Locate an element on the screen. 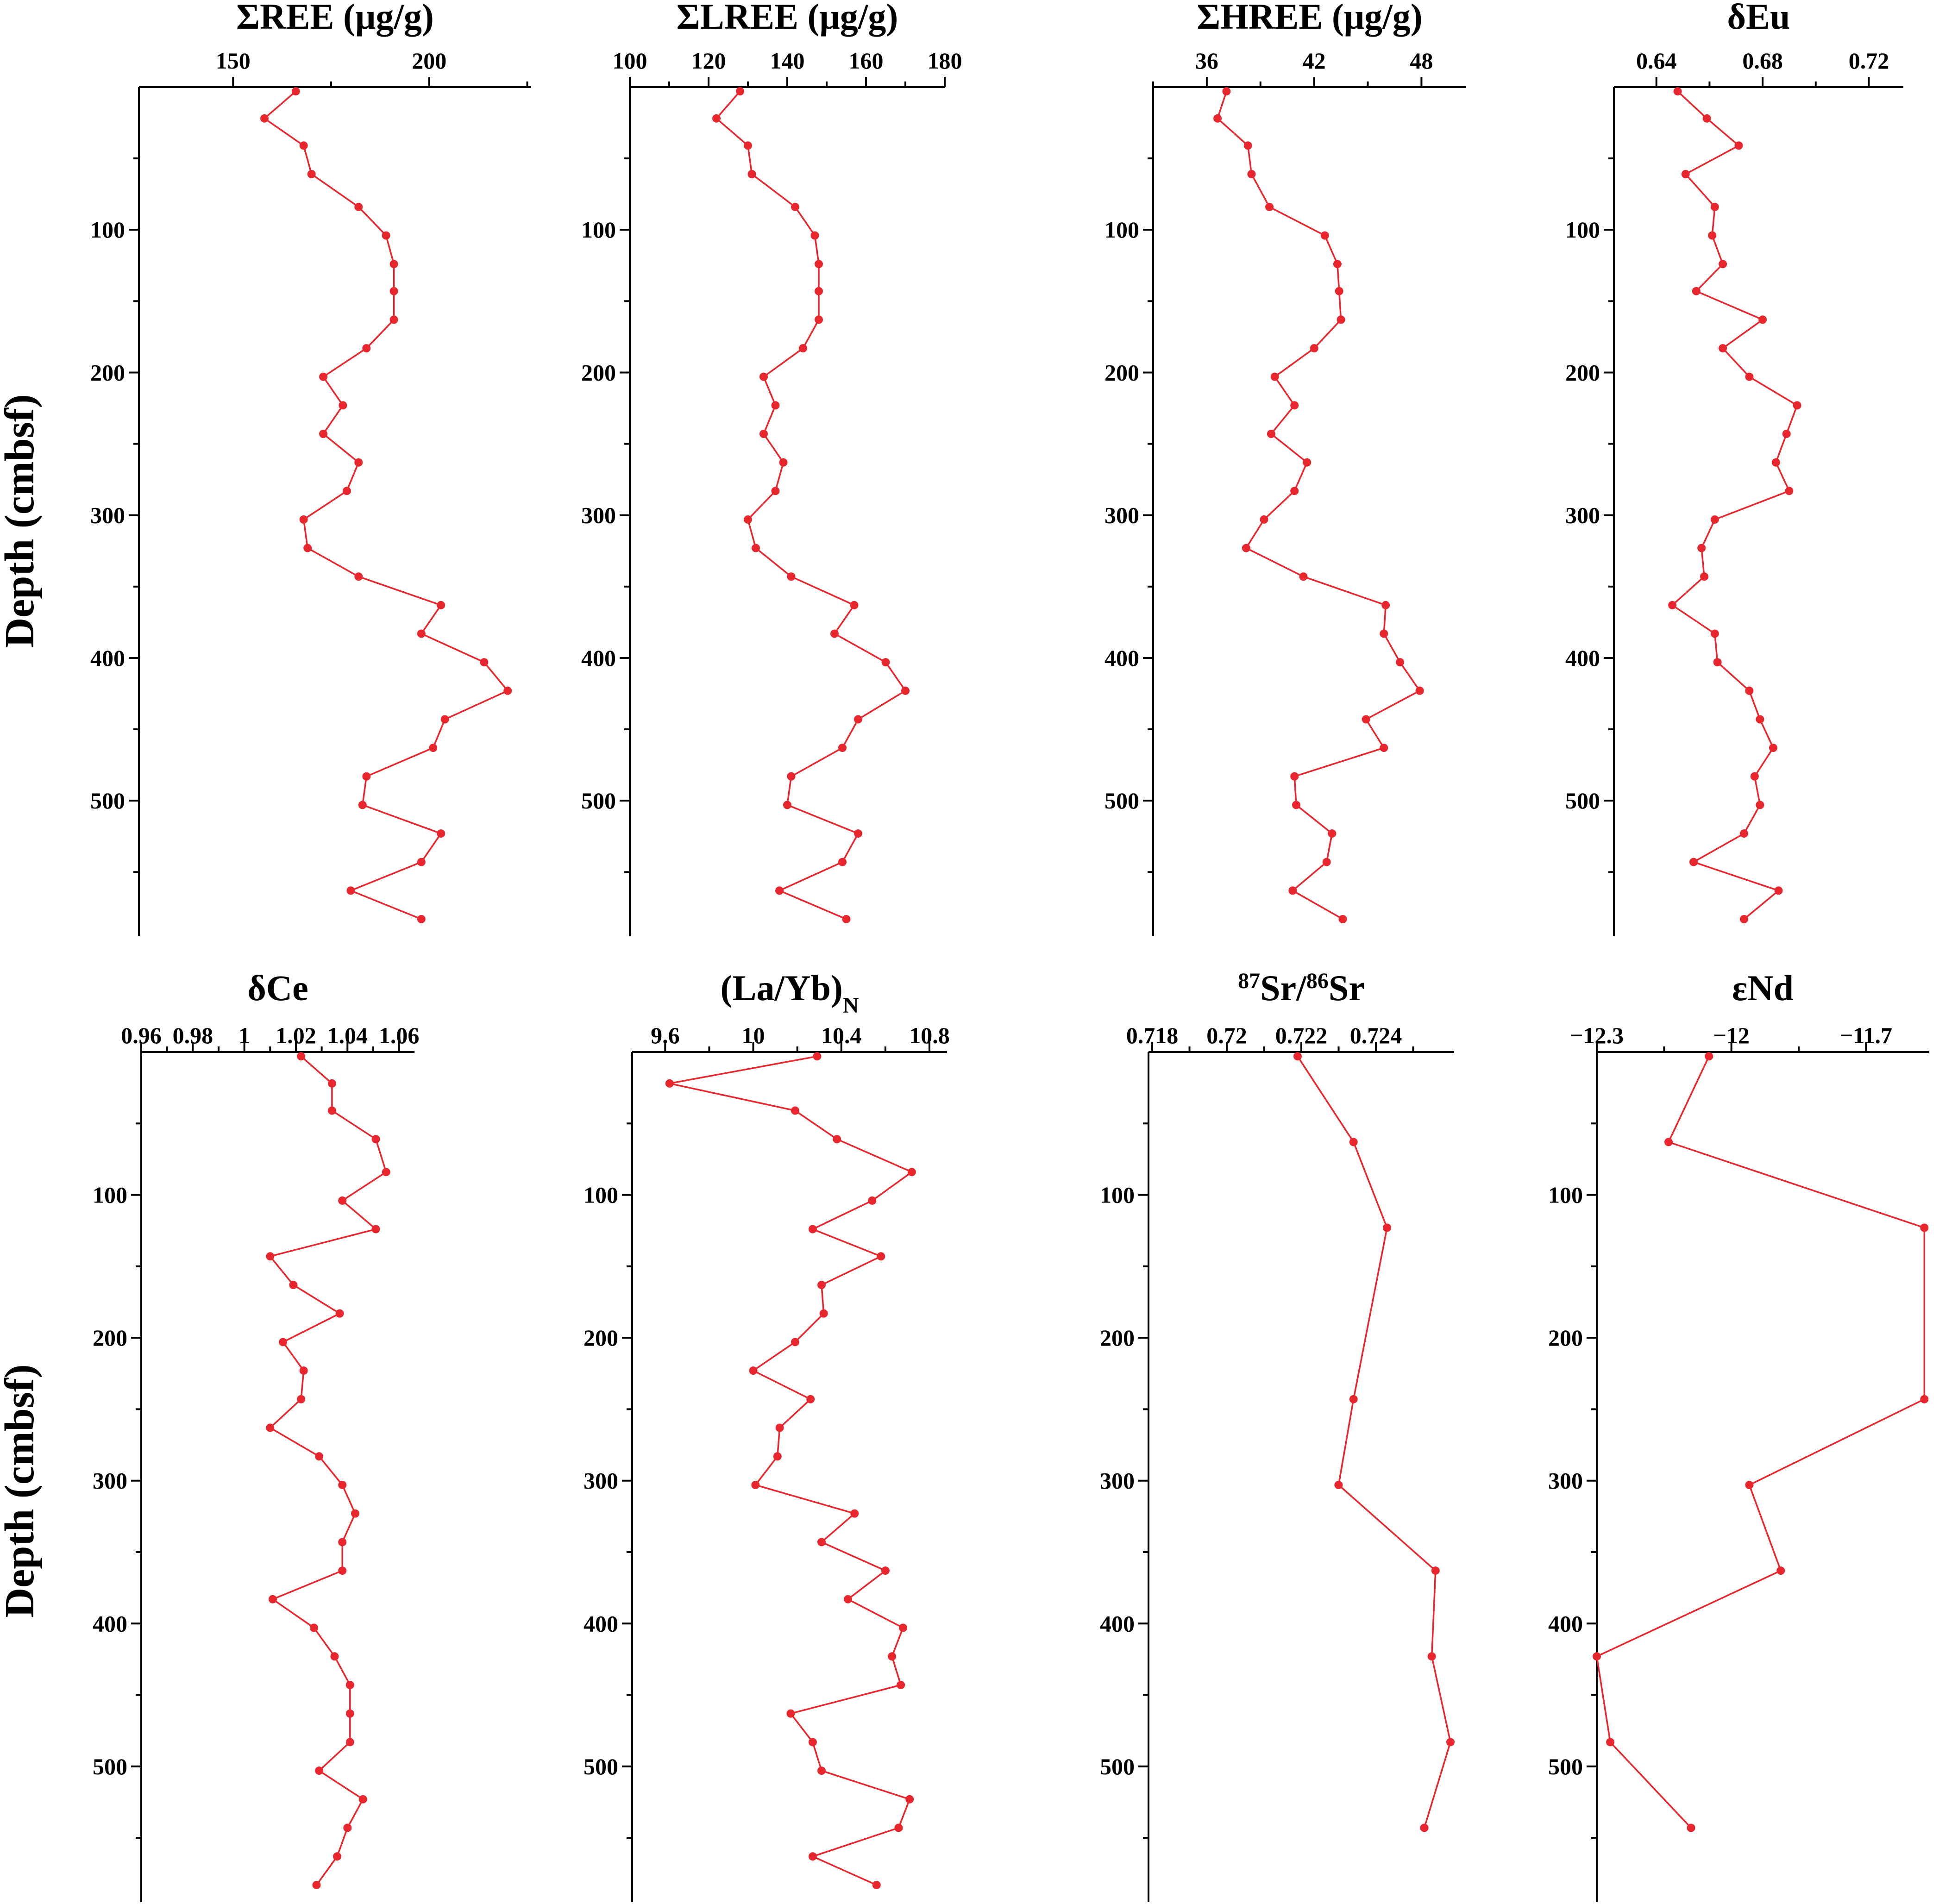  x-tick-label: −11.7 is located at coordinates (1866, 1035).